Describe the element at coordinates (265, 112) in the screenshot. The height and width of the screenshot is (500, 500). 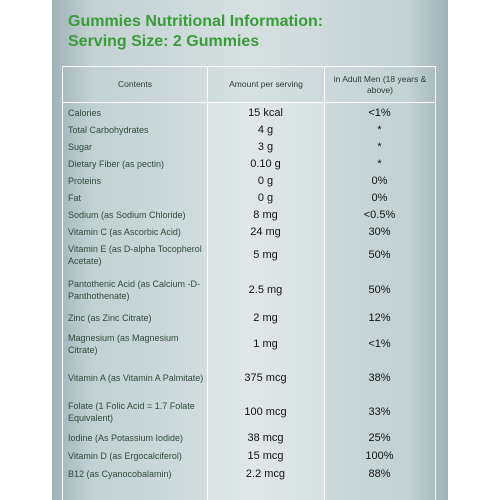
I see `row-amount: 15 kcal` at that location.